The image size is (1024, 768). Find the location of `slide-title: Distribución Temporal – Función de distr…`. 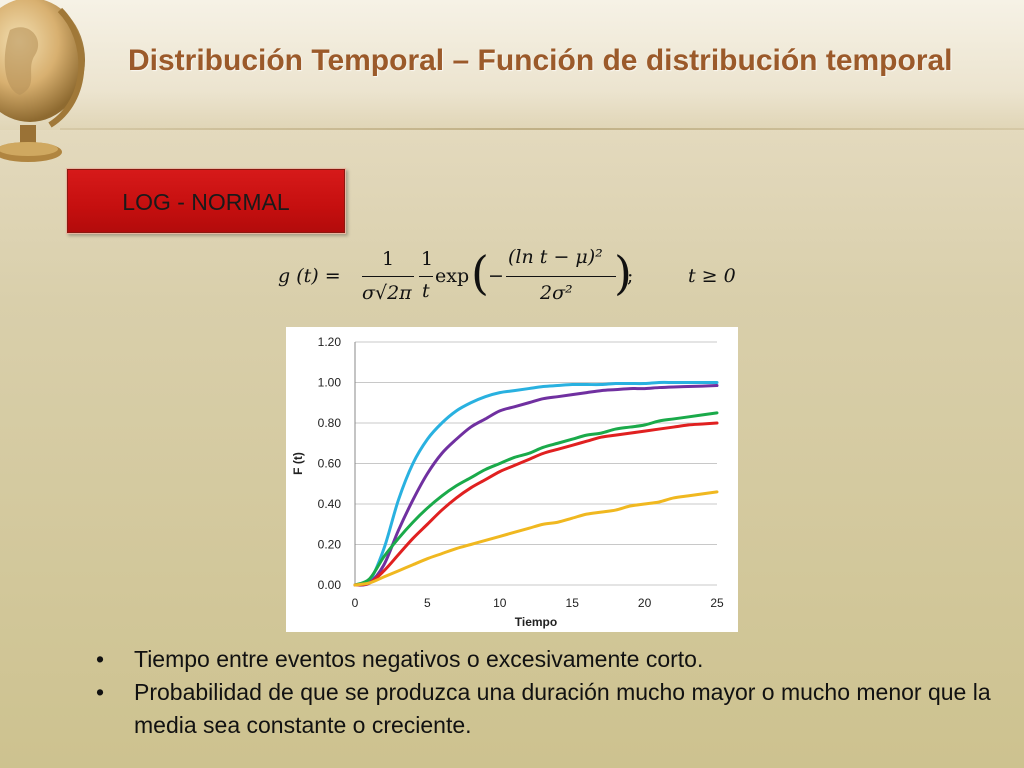

slide-title: Distribución Temporal – Función de distr… is located at coordinates (540, 60).